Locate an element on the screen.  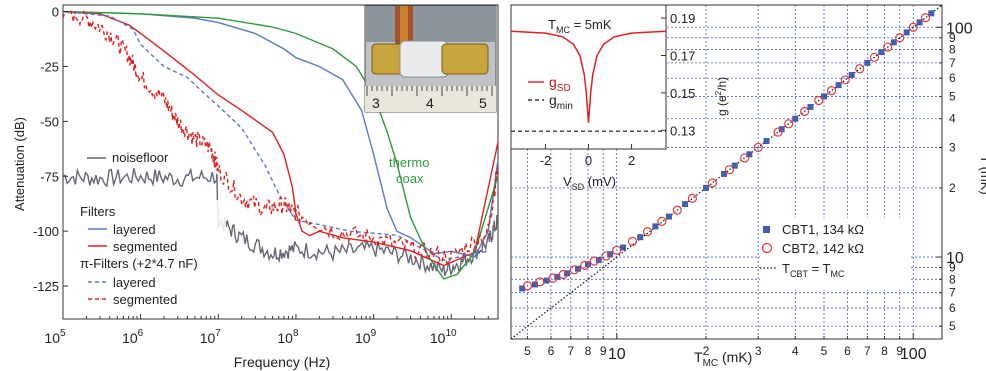
ruler-label-5: 5 is located at coordinates (483, 103).